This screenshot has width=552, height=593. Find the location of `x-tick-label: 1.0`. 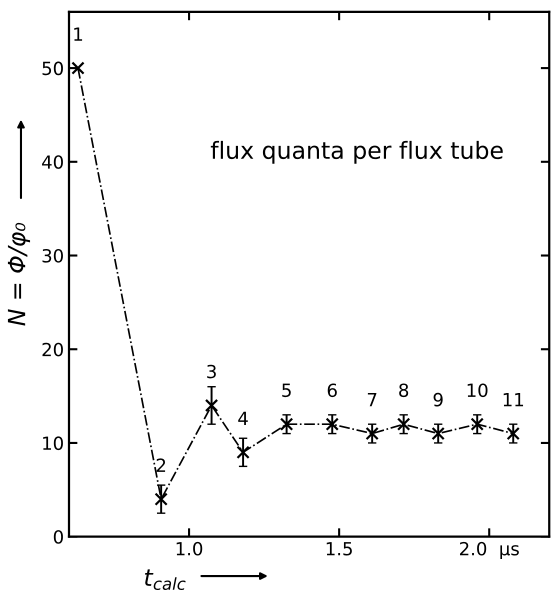

x-tick-label: 1.0 is located at coordinates (189, 549).